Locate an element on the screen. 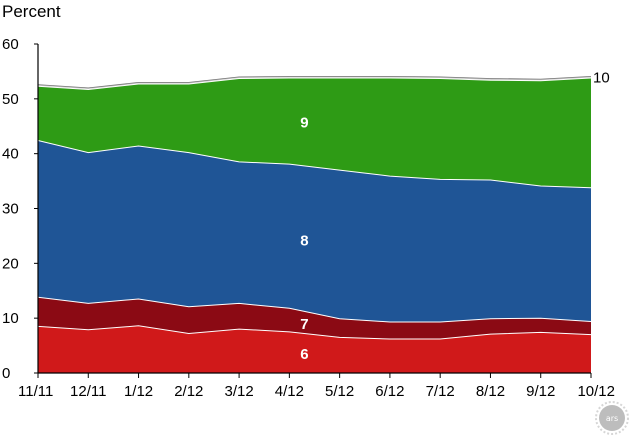 The width and height of the screenshot is (633, 436). y-tick-labels: 0 10 20 30 40 50 60 is located at coordinates (20, 209).